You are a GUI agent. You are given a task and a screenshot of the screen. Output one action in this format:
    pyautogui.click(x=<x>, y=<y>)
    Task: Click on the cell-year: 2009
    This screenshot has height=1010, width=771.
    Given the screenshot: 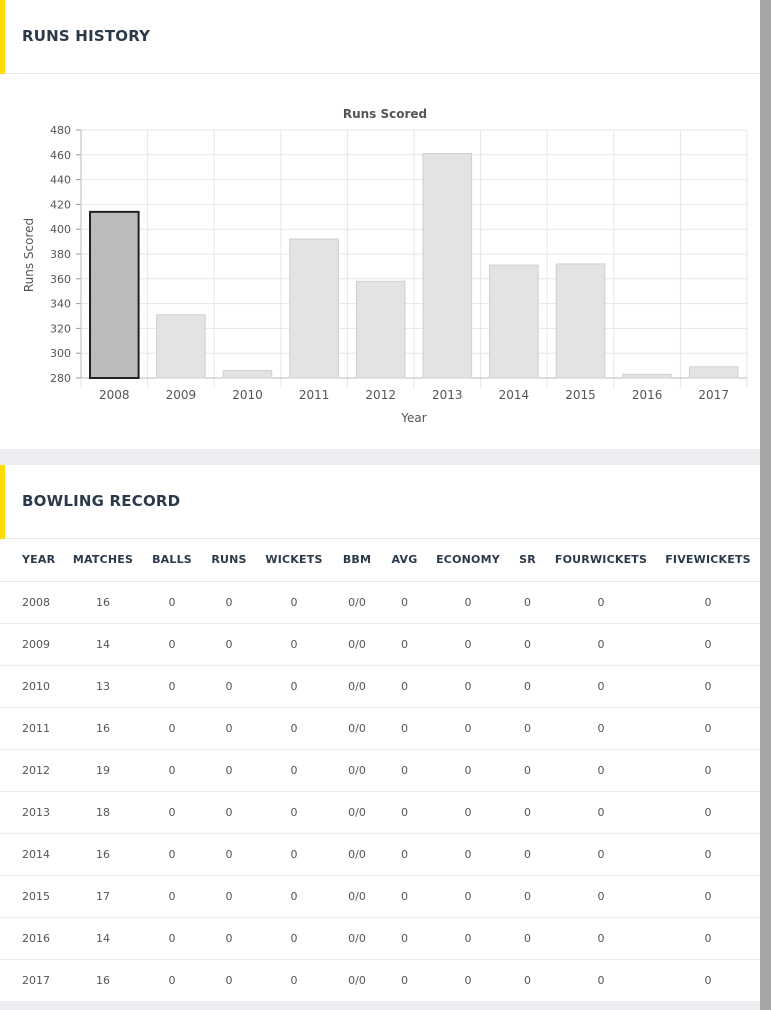 What is the action you would take?
    pyautogui.click(x=32, y=644)
    